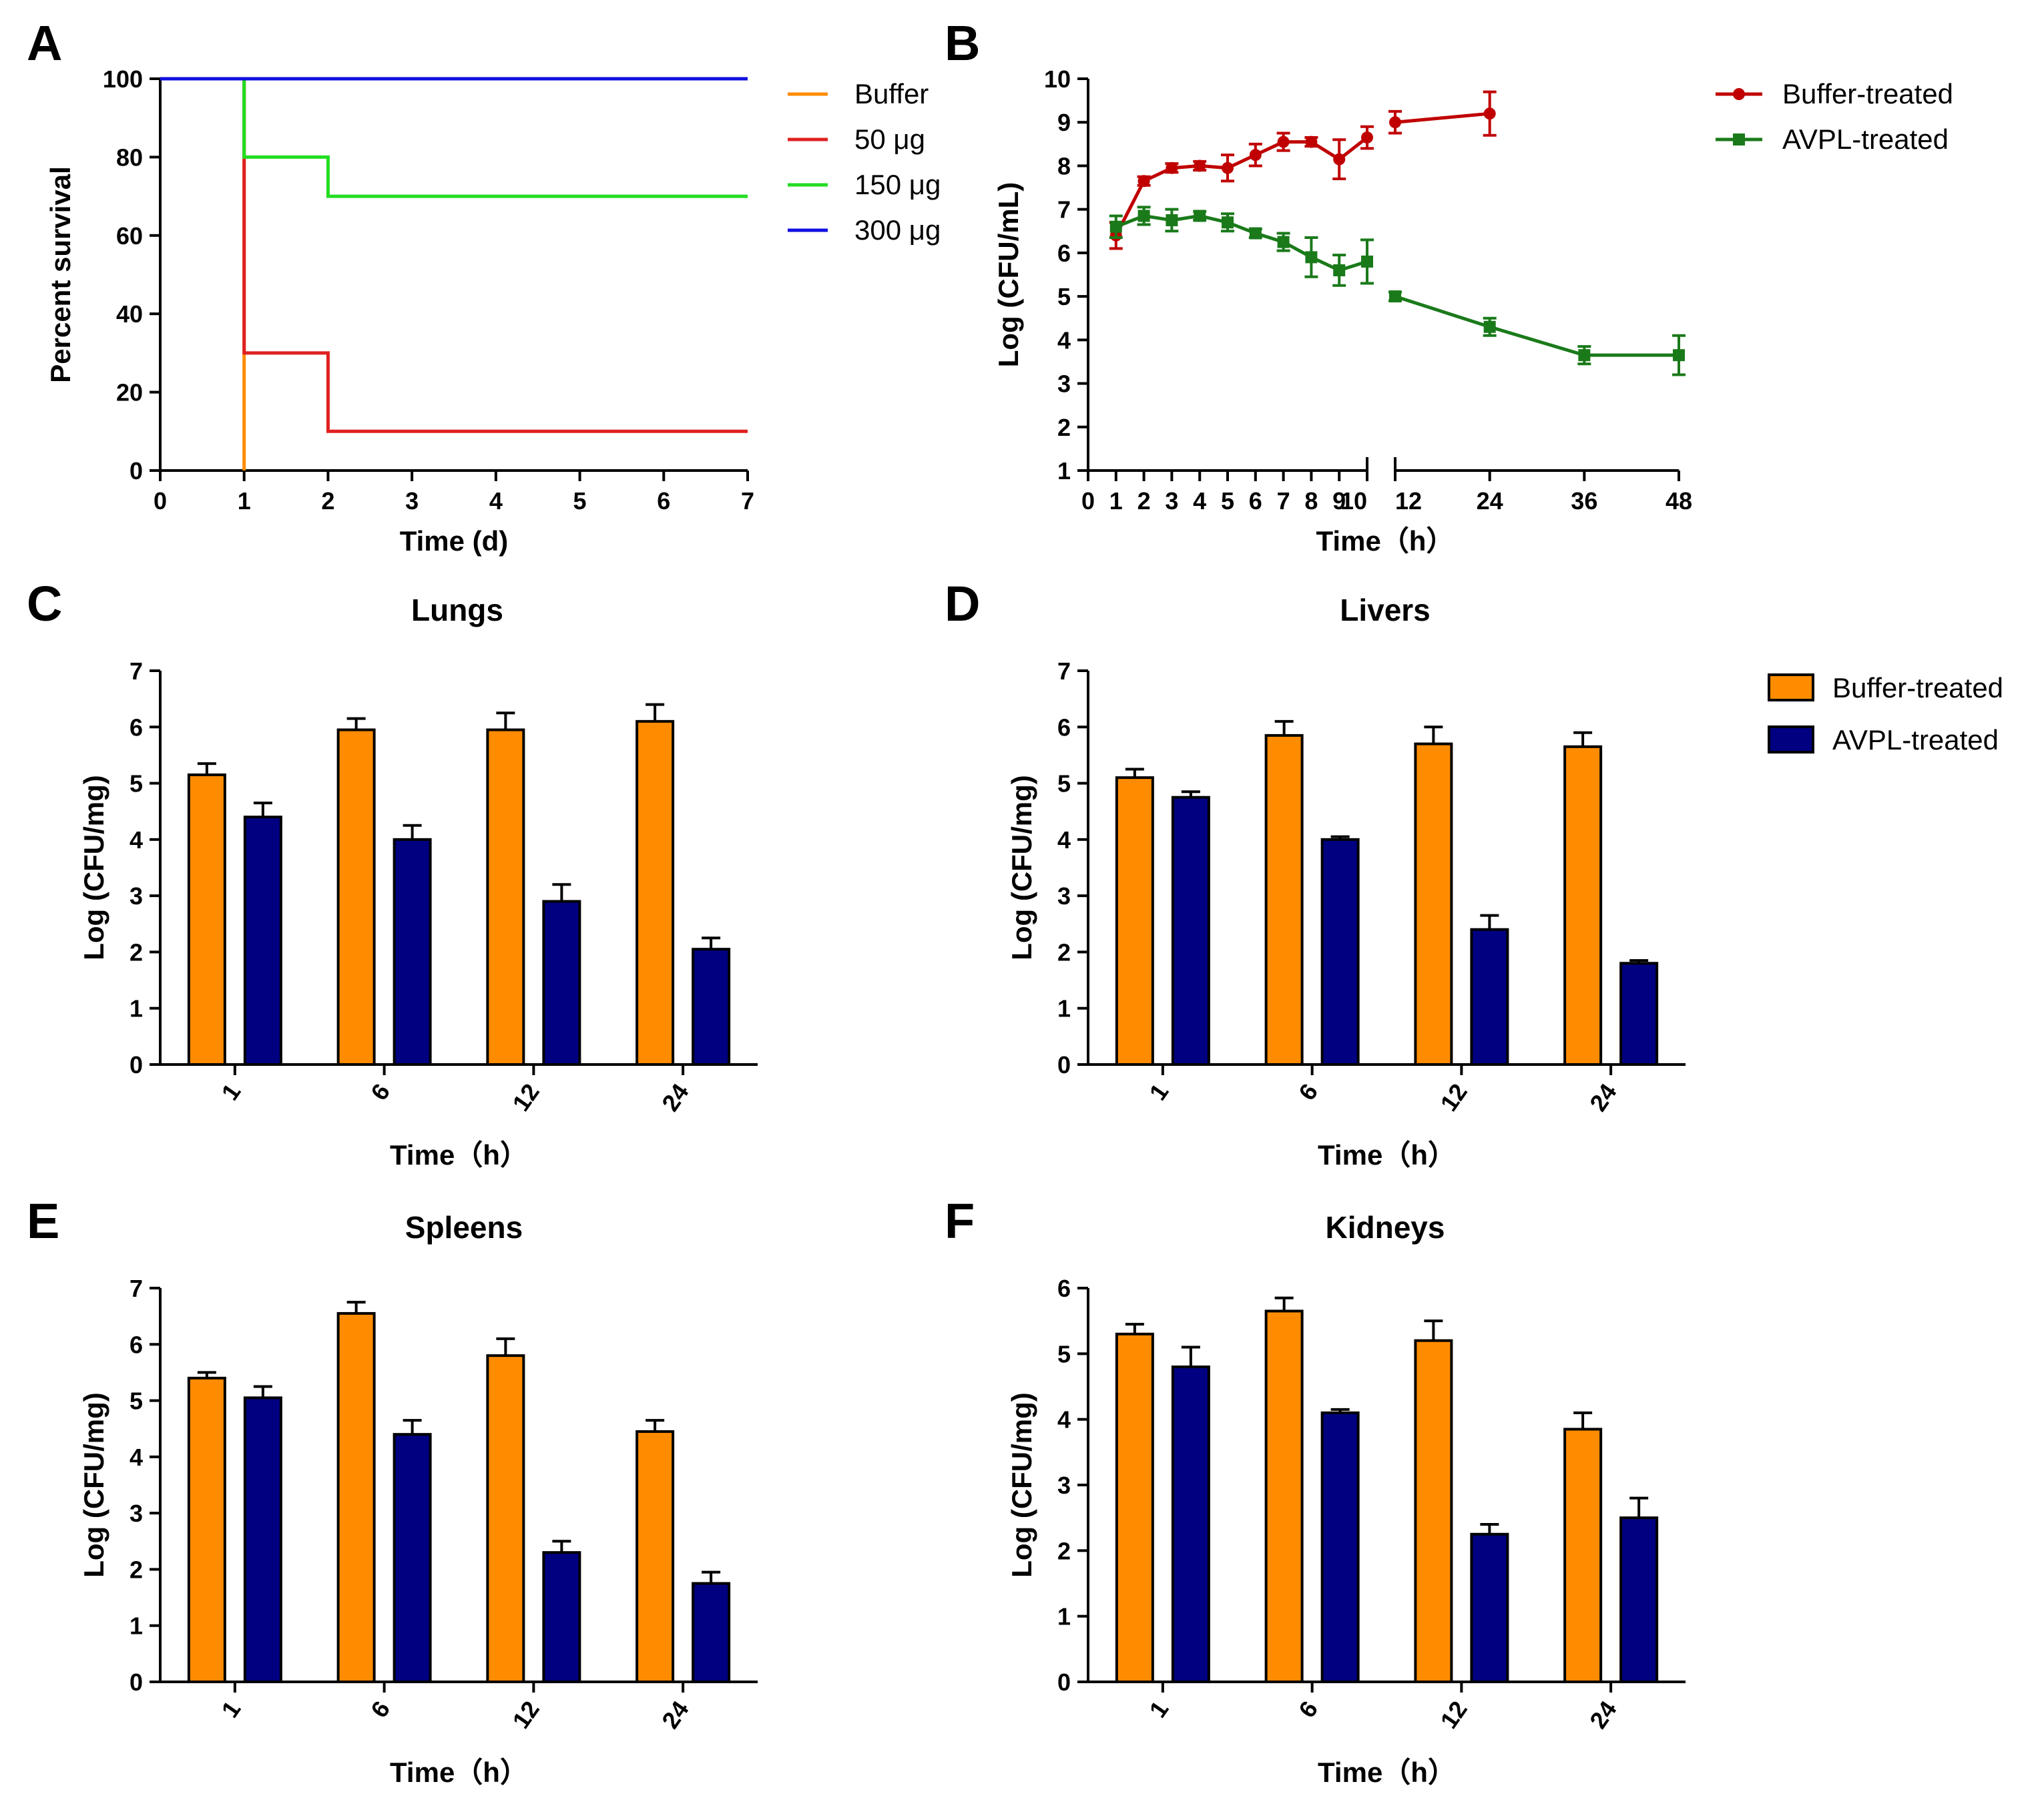  What do you see at coordinates (1064, 166) in the screenshot?
I see `y-tick-label: 8` at bounding box center [1064, 166].